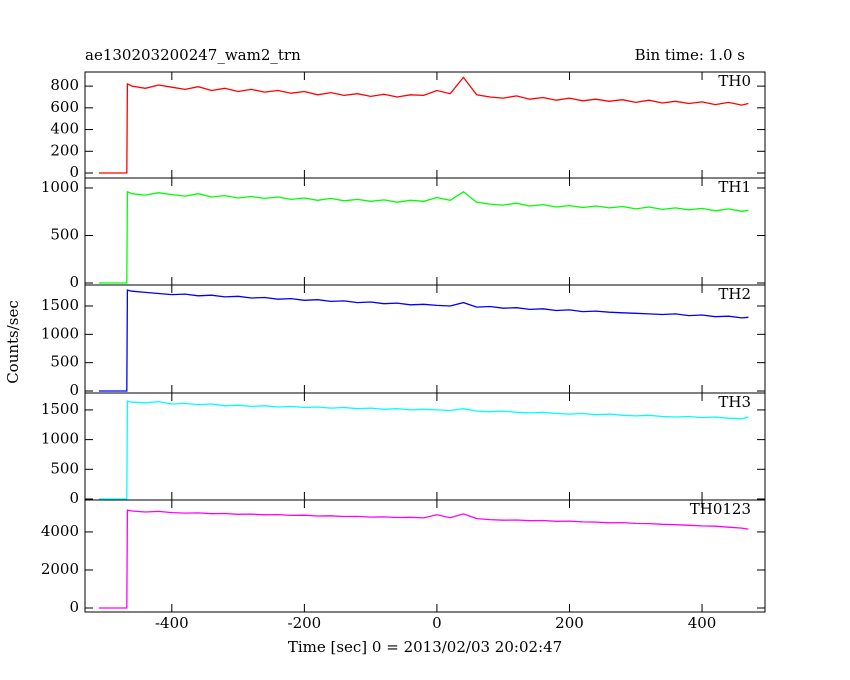 This screenshot has height=680, width=850. I want to click on y-axis-label: Counts/sec, so click(13, 342).